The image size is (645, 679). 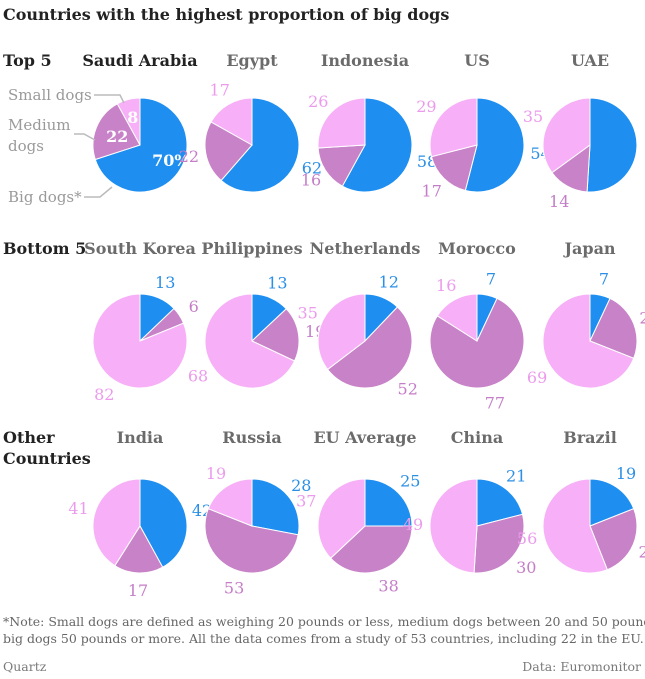 What do you see at coordinates (138, 590) in the screenshot?
I see `data-label-medium: 17` at bounding box center [138, 590].